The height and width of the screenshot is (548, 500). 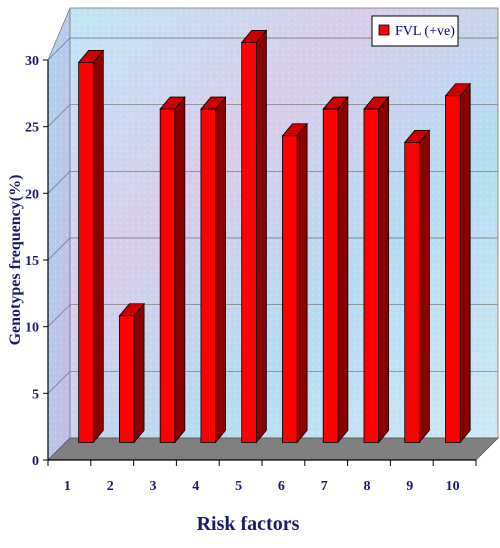 I want to click on y-tick-label: 5, so click(x=35, y=394).